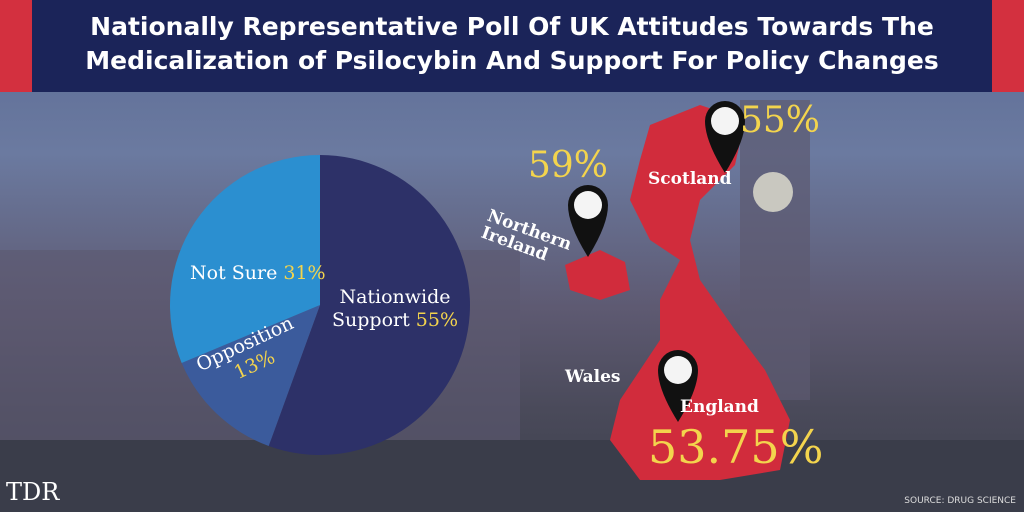  I want to click on road, so click(512, 476).